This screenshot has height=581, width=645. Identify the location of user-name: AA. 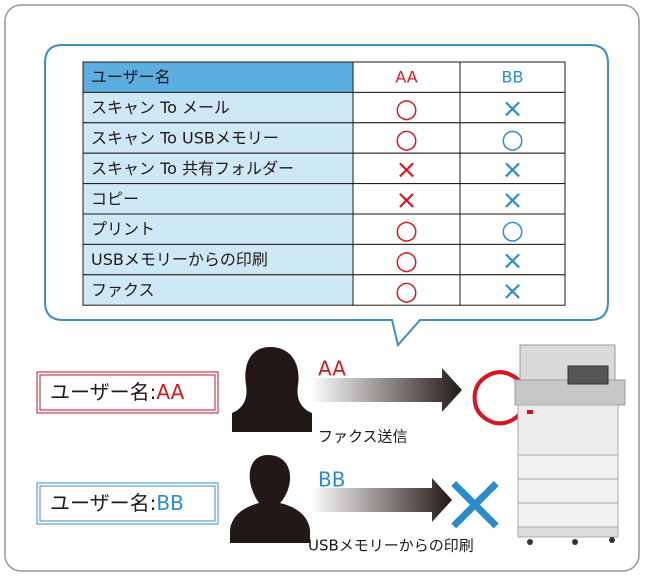
(170, 392).